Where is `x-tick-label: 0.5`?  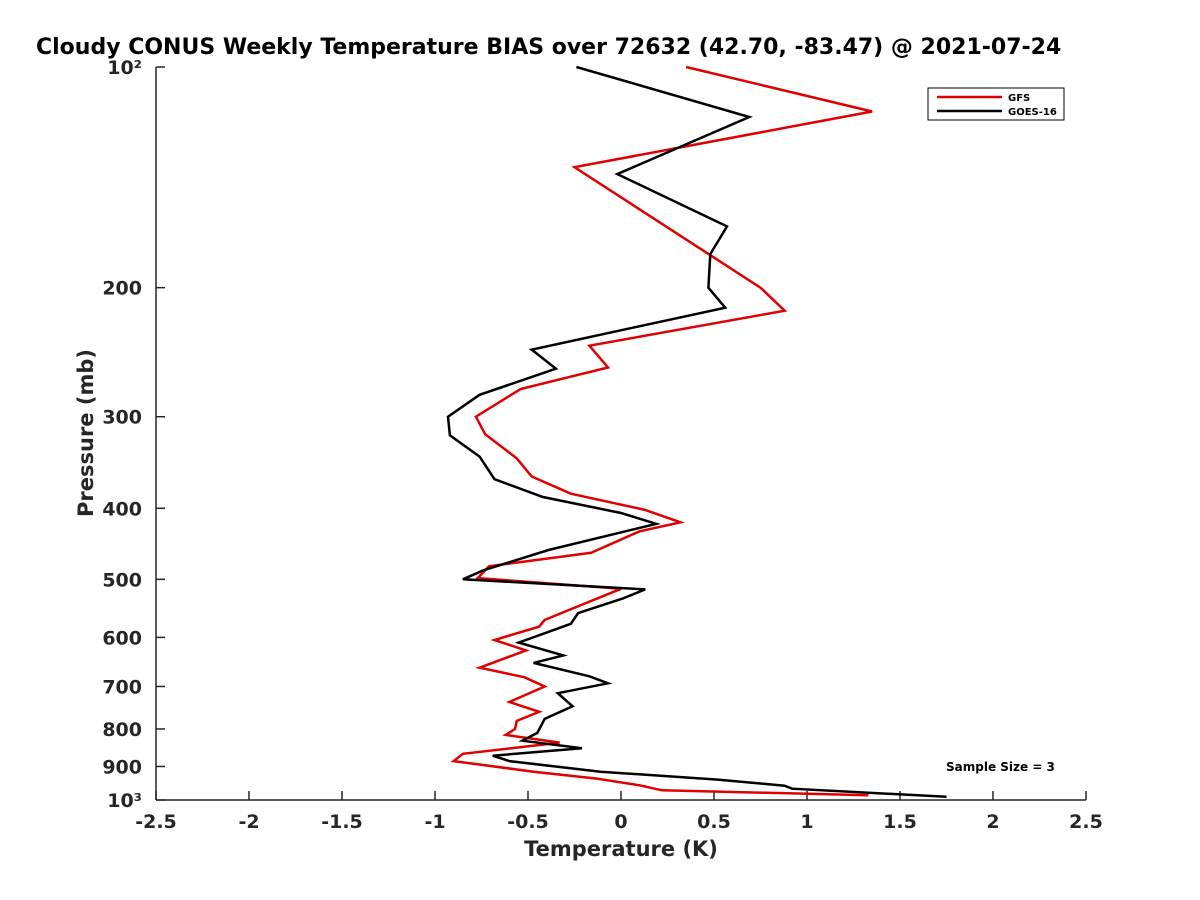 x-tick-label: 0.5 is located at coordinates (714, 822).